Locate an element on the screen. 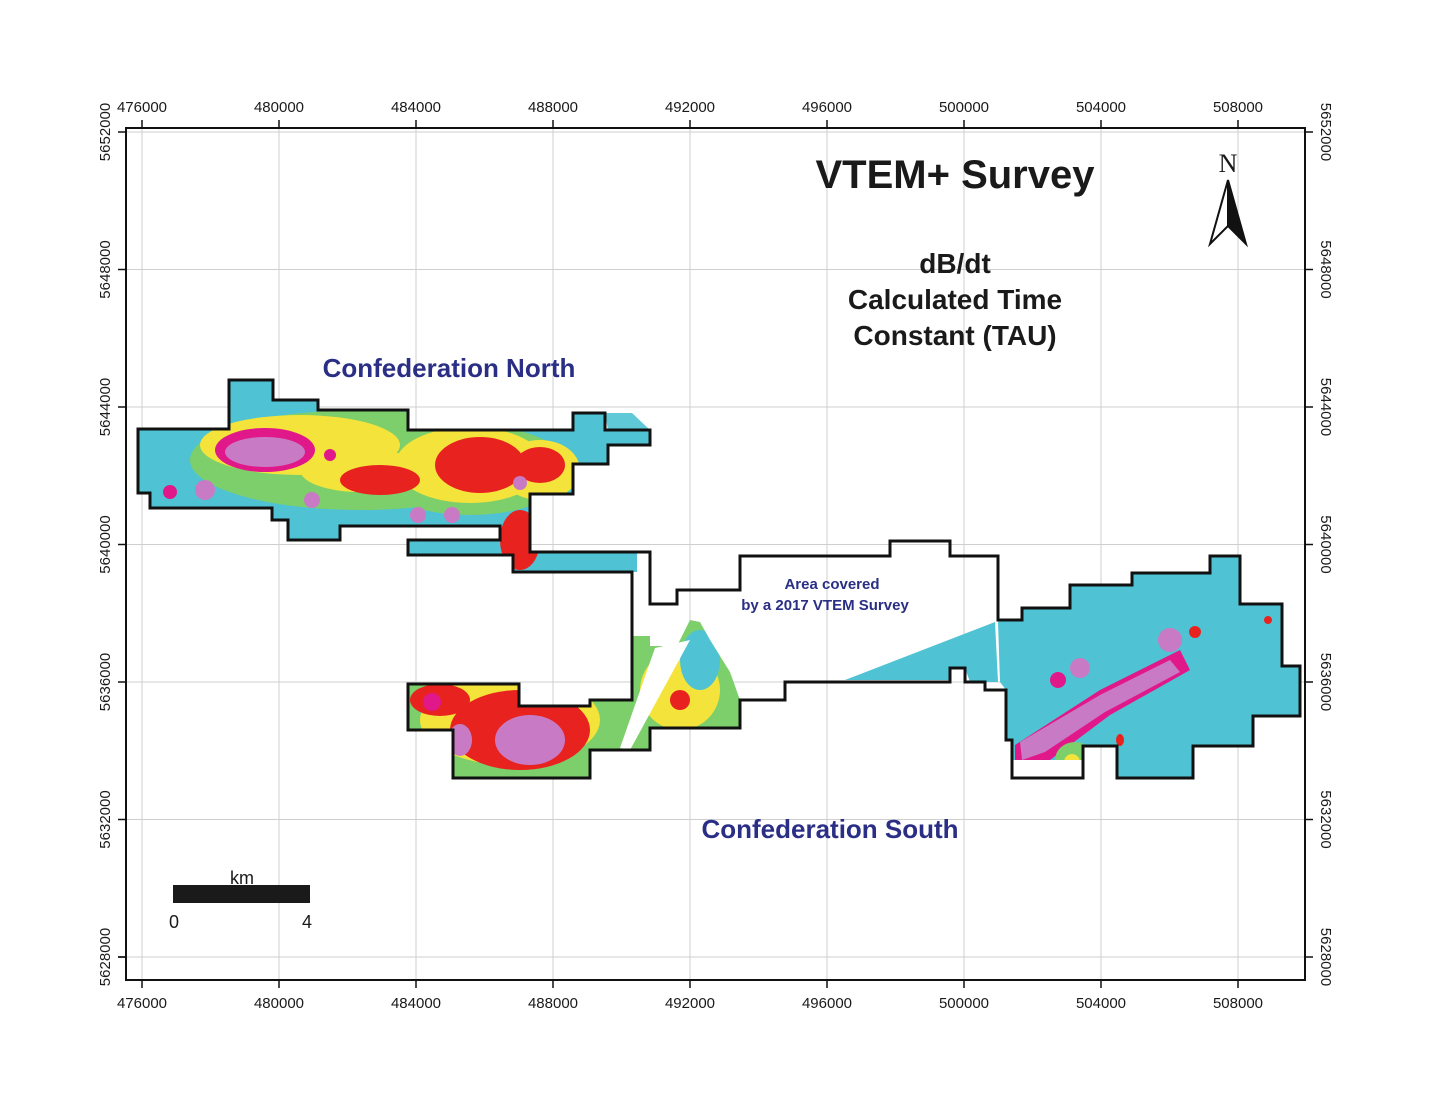  y-tick-label-right: 5644000 is located at coordinates (1325, 407).